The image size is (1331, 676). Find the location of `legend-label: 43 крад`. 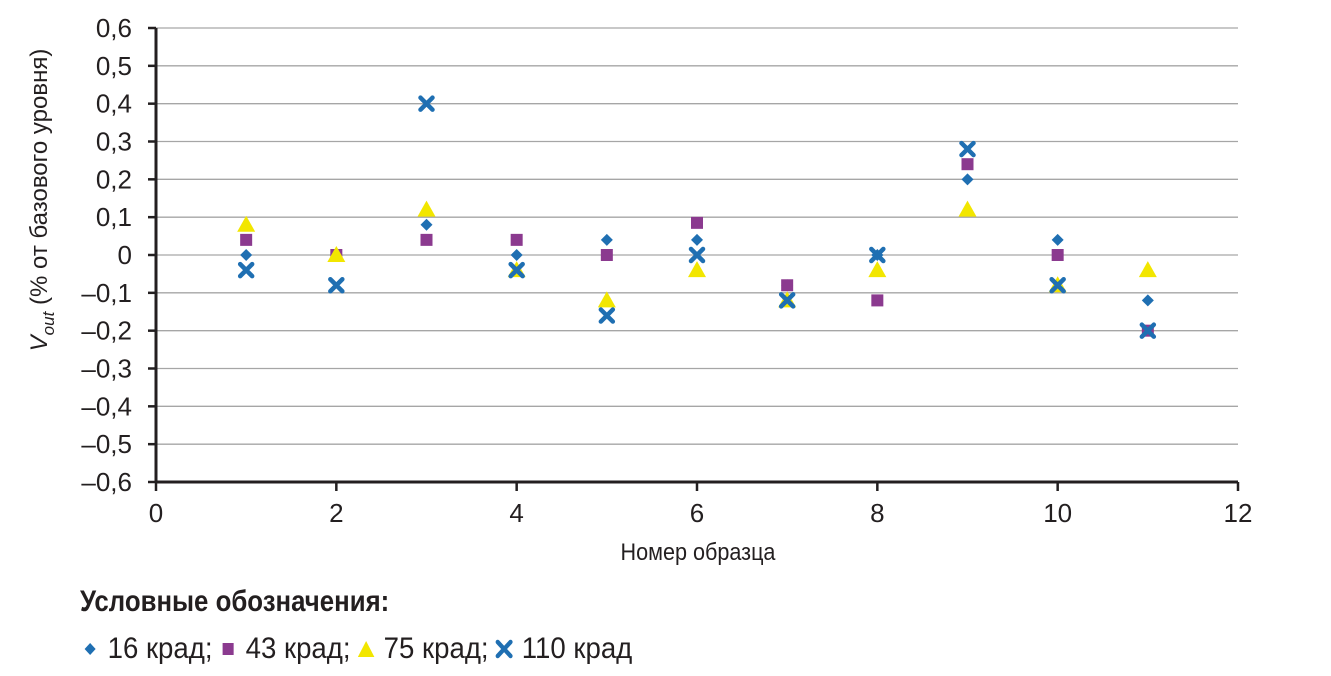

legend-label: 43 крад is located at coordinates (294, 648).